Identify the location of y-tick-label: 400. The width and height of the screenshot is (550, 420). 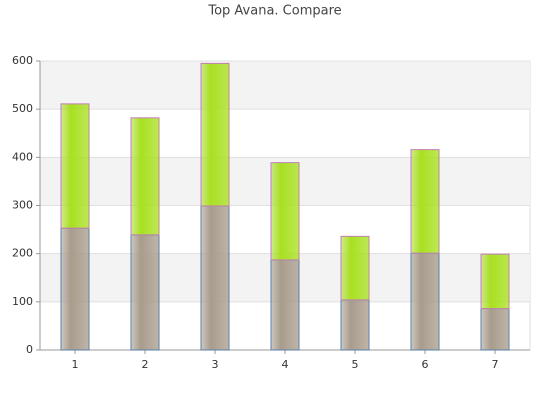
(22, 156).